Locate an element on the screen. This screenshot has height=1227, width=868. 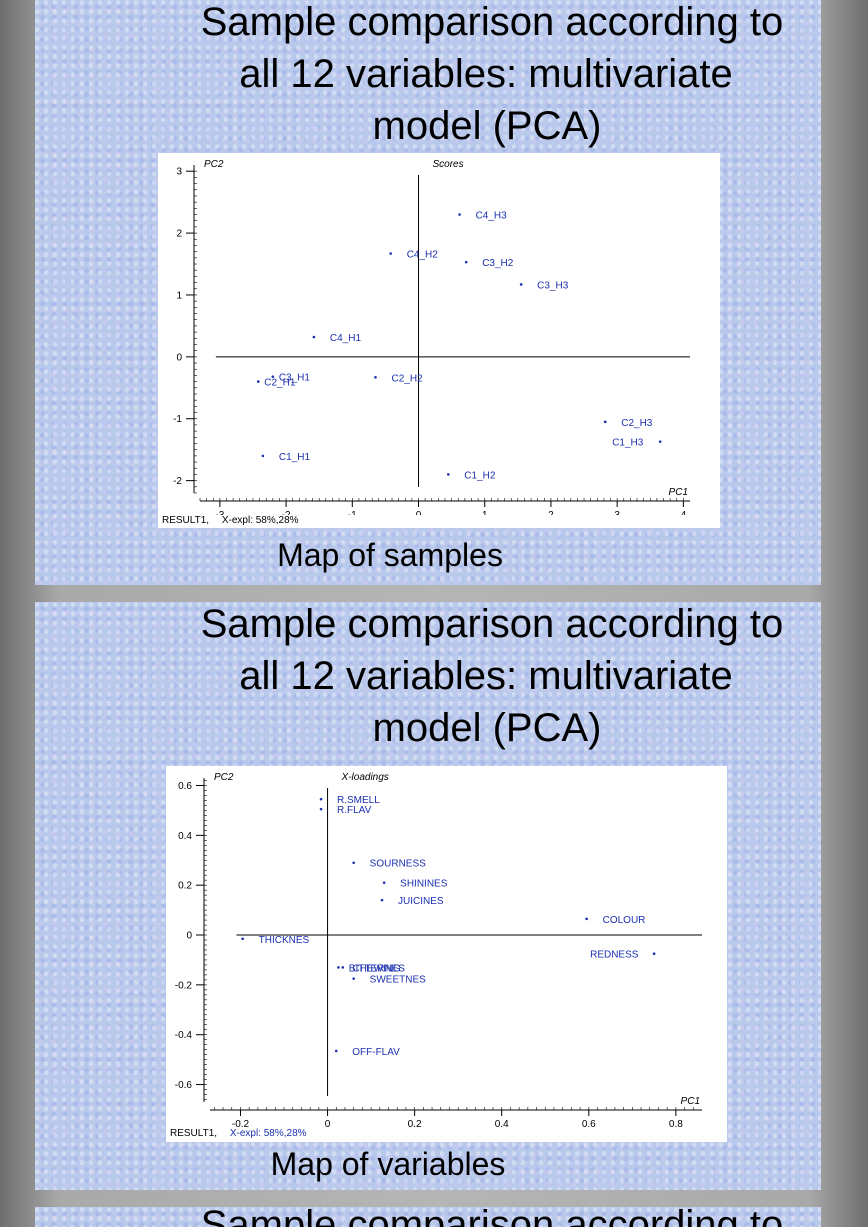
point-label-c1-h1: C1_H1 is located at coordinates (295, 457).